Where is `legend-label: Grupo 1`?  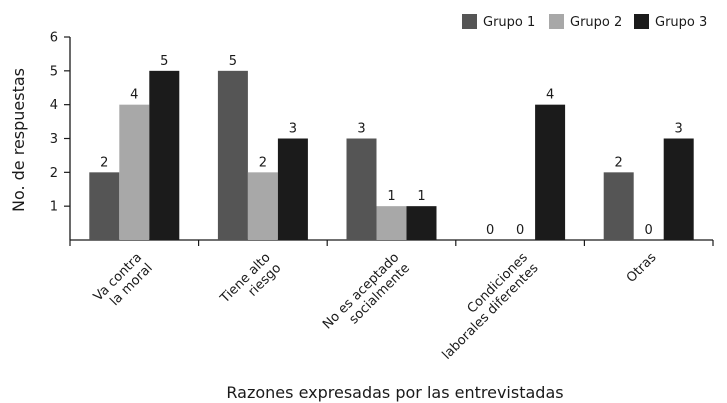 legend-label: Grupo 1 is located at coordinates (509, 22).